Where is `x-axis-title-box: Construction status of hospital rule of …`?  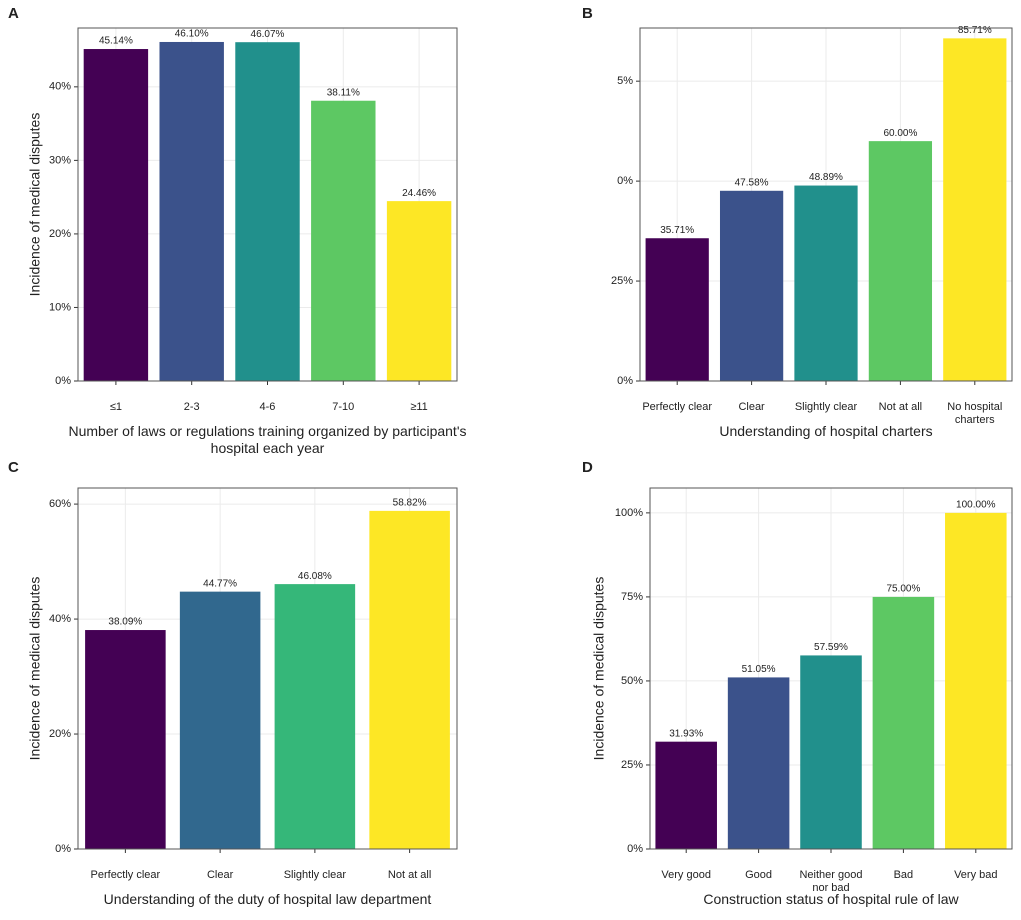 x-axis-title-box: Construction status of hospital rule of … is located at coordinates (830, 899).